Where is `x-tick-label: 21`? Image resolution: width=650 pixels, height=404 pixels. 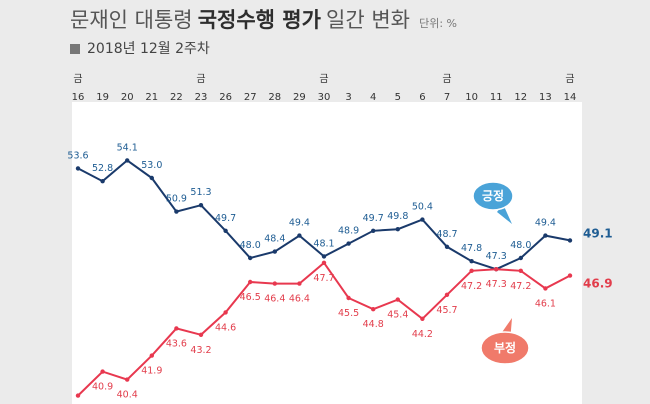
x-tick-label: 21 is located at coordinates (151, 97).